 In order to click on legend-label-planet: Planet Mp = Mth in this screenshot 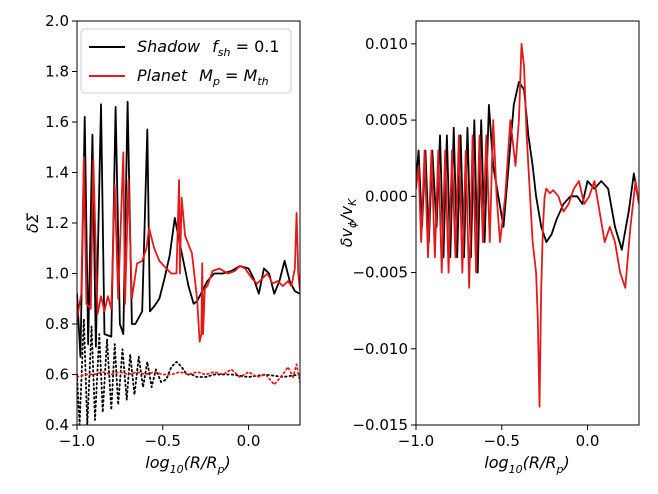, I will do `click(203, 77)`.